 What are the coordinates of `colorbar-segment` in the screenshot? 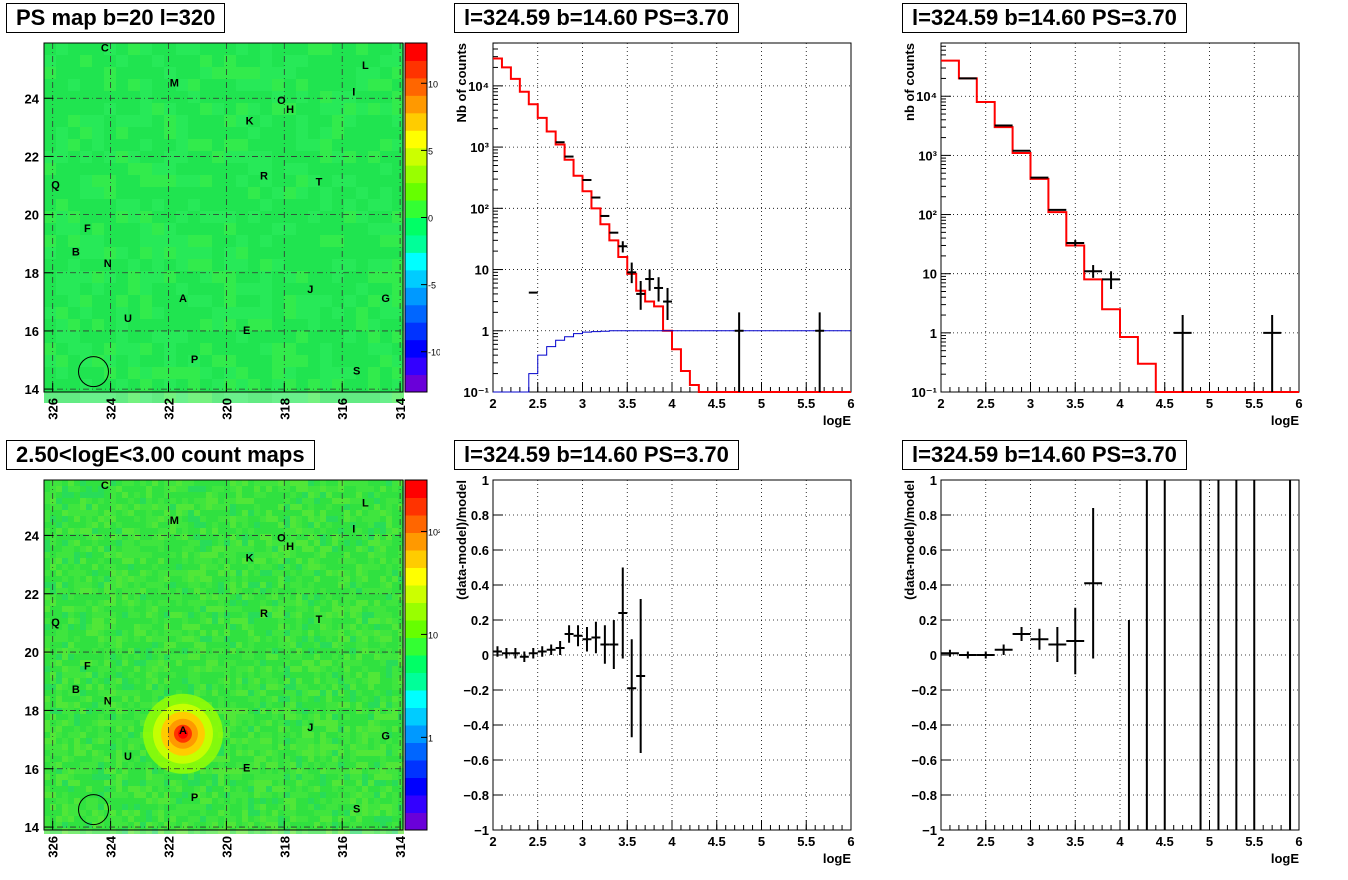 It's located at (416, 752).